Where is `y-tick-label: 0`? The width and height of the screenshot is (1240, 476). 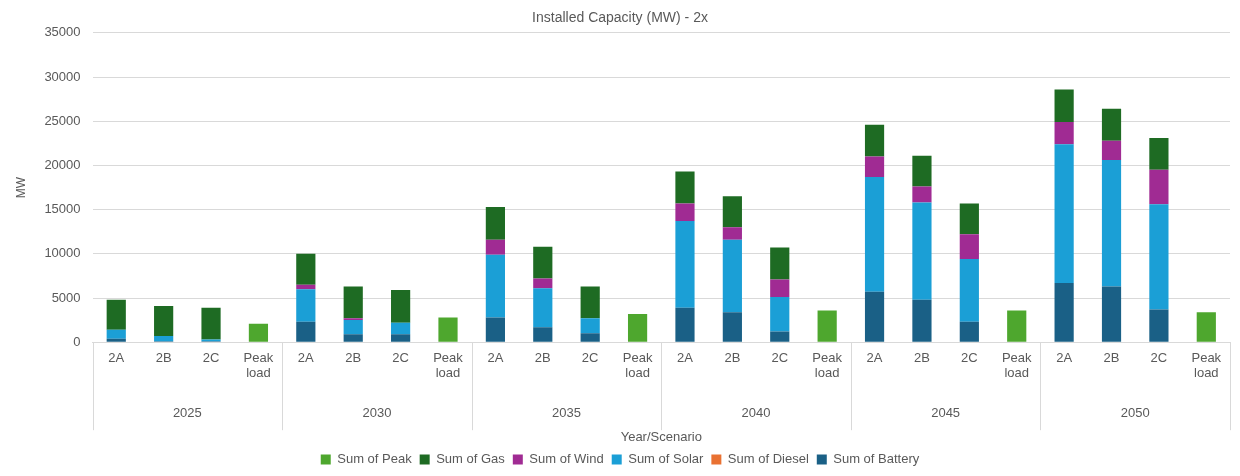
y-tick-label: 0 is located at coordinates (77, 341).